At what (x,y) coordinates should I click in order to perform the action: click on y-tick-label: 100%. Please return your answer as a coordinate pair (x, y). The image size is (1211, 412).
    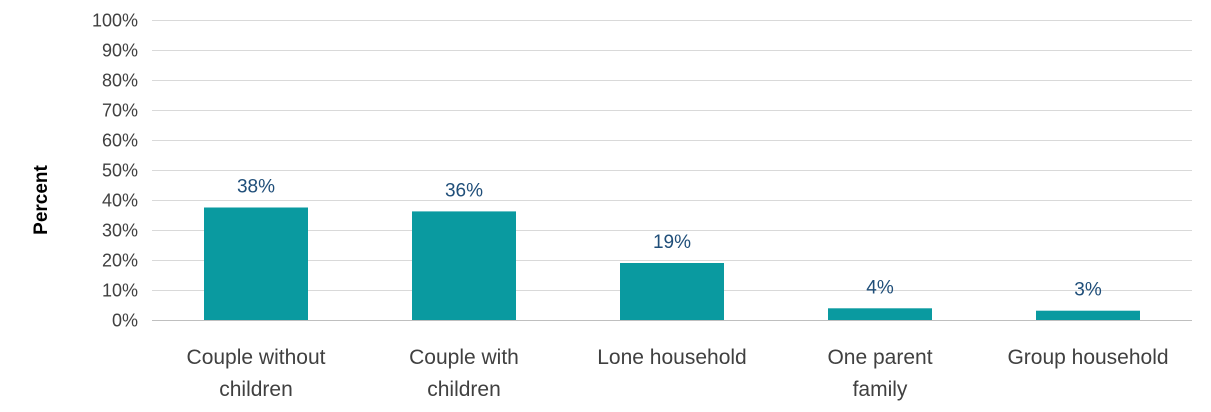
    Looking at the image, I should click on (115, 21).